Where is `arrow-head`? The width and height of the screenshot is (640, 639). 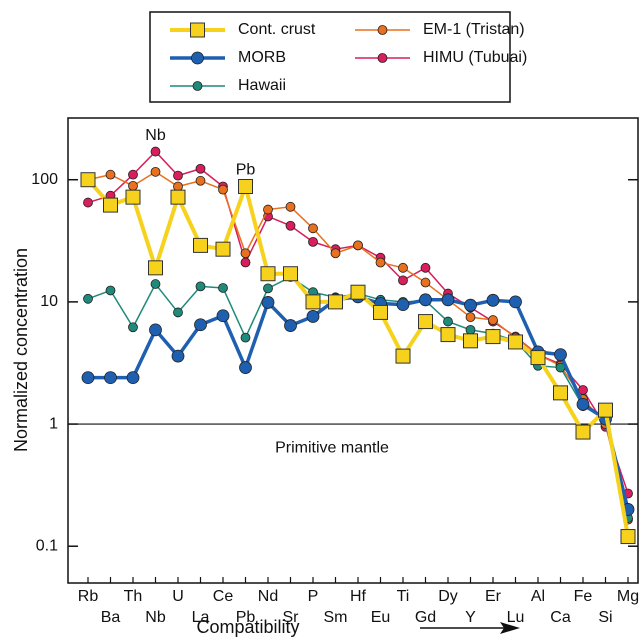
arrow-head is located at coordinates (510, 628).